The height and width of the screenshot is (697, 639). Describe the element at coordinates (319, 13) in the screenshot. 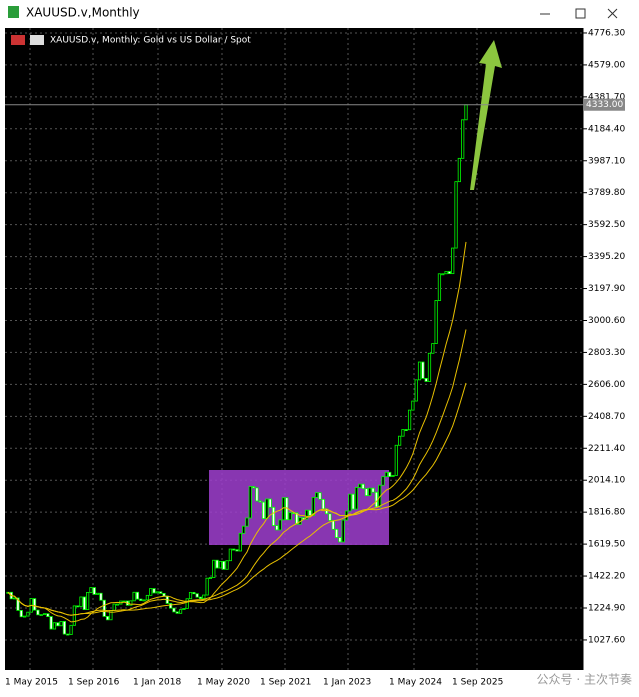

I see `title-bar` at that location.